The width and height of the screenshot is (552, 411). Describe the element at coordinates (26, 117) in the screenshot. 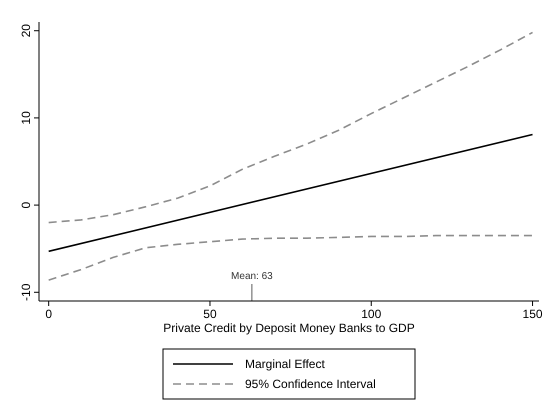

I see `y-tick-label: 10` at that location.